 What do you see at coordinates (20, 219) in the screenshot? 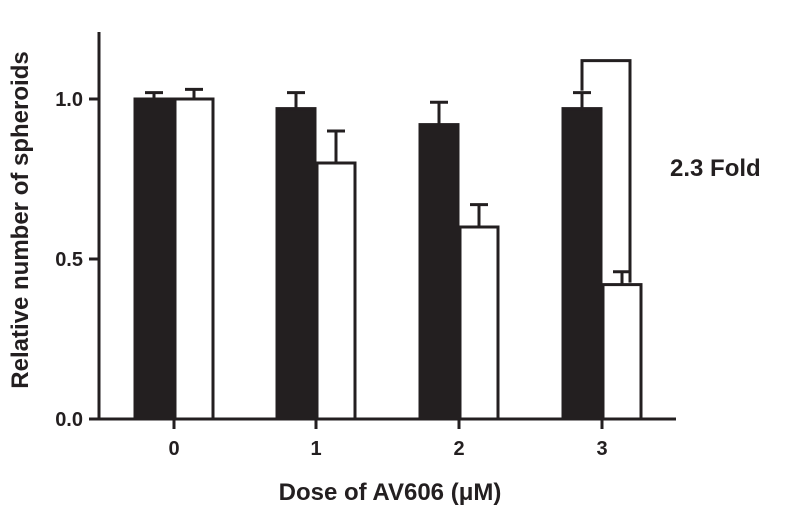
I see `y-axis-title: Relative number of spheroids` at bounding box center [20, 219].